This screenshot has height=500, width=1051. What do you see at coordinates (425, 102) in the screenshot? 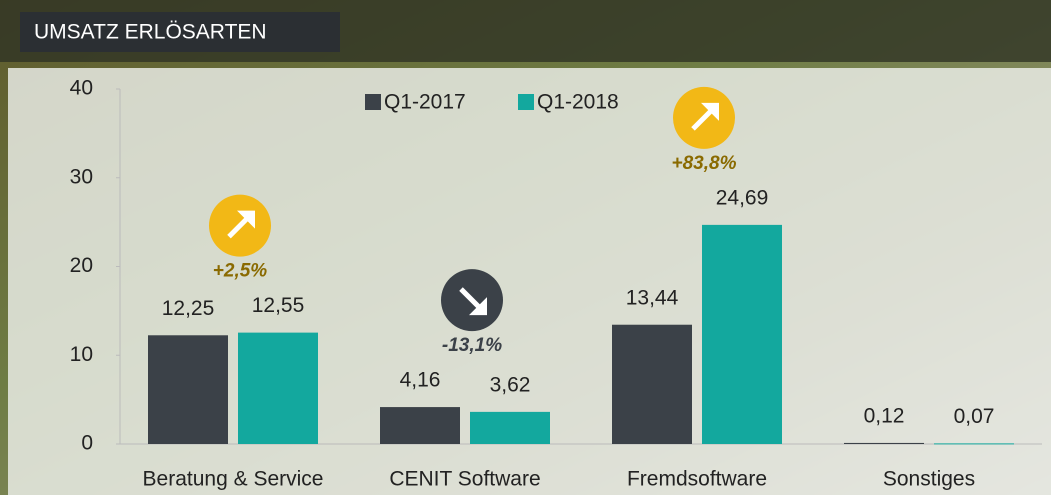
I see `legend-label: Q1-2017` at bounding box center [425, 102].